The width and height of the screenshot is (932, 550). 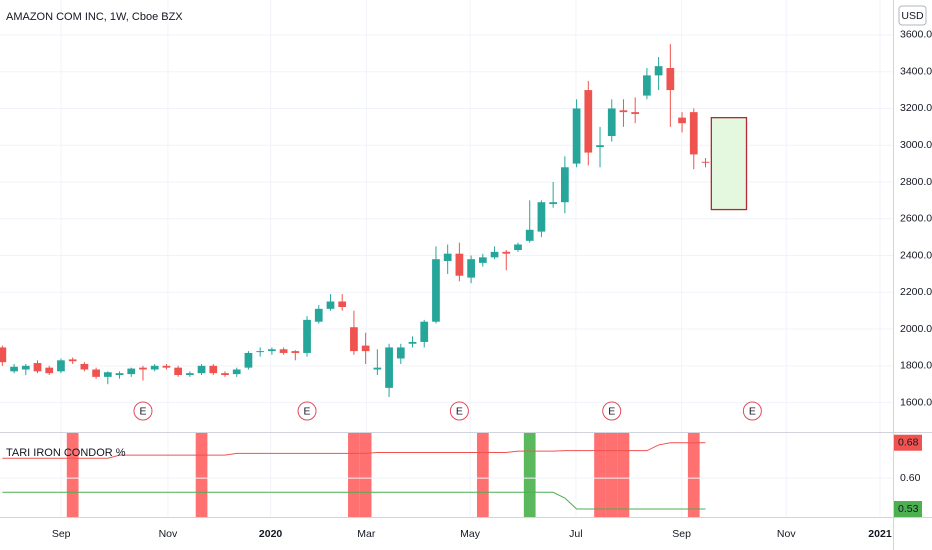 I want to click on iron-condor-range, so click(x=729, y=164).